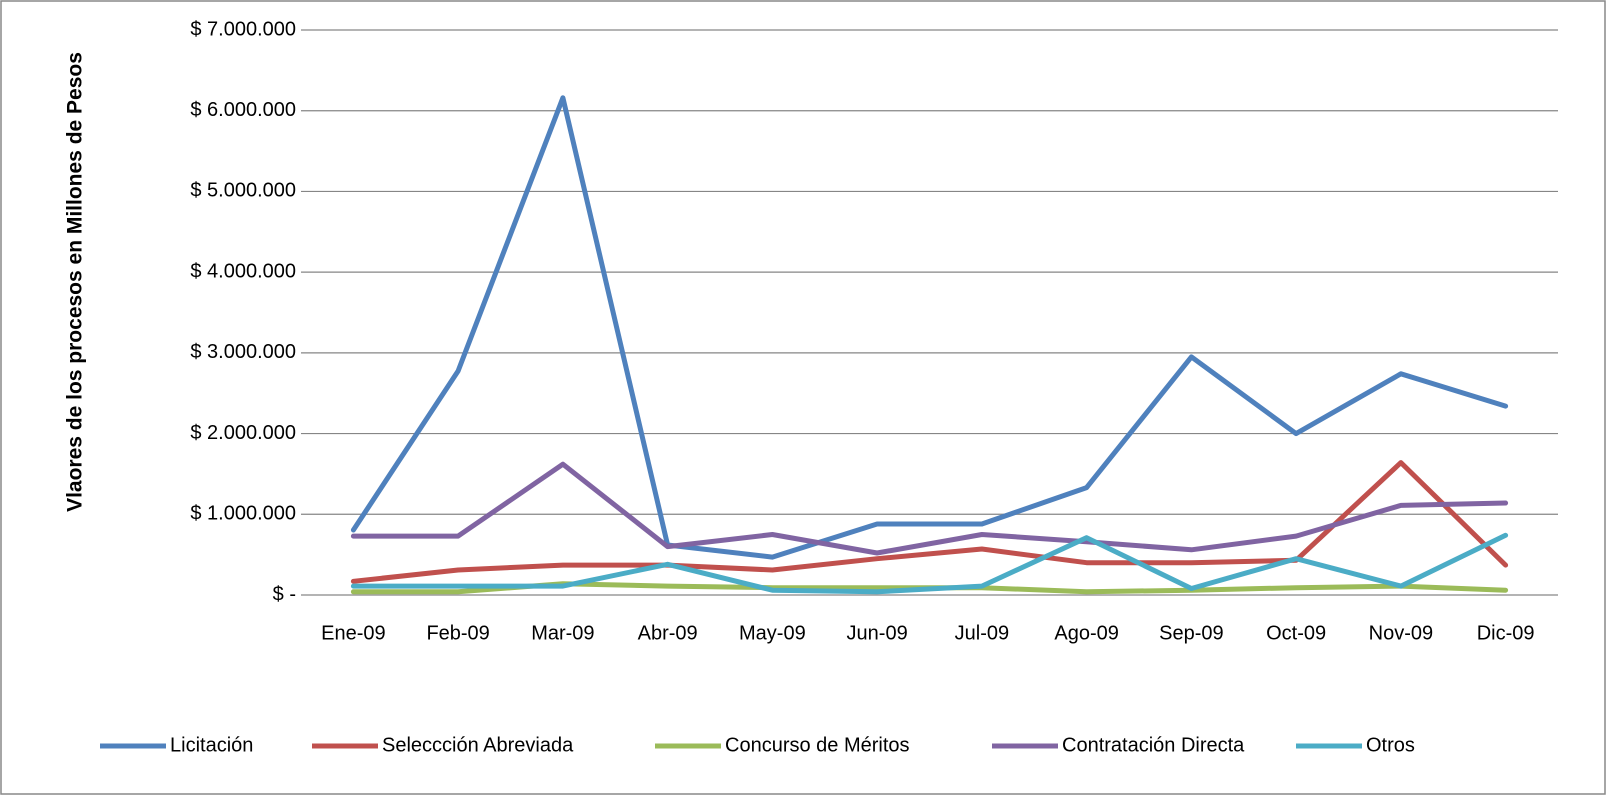 The height and width of the screenshot is (796, 1607). What do you see at coordinates (243, 110) in the screenshot?
I see `y-tick-label: $ 6.000.000` at bounding box center [243, 110].